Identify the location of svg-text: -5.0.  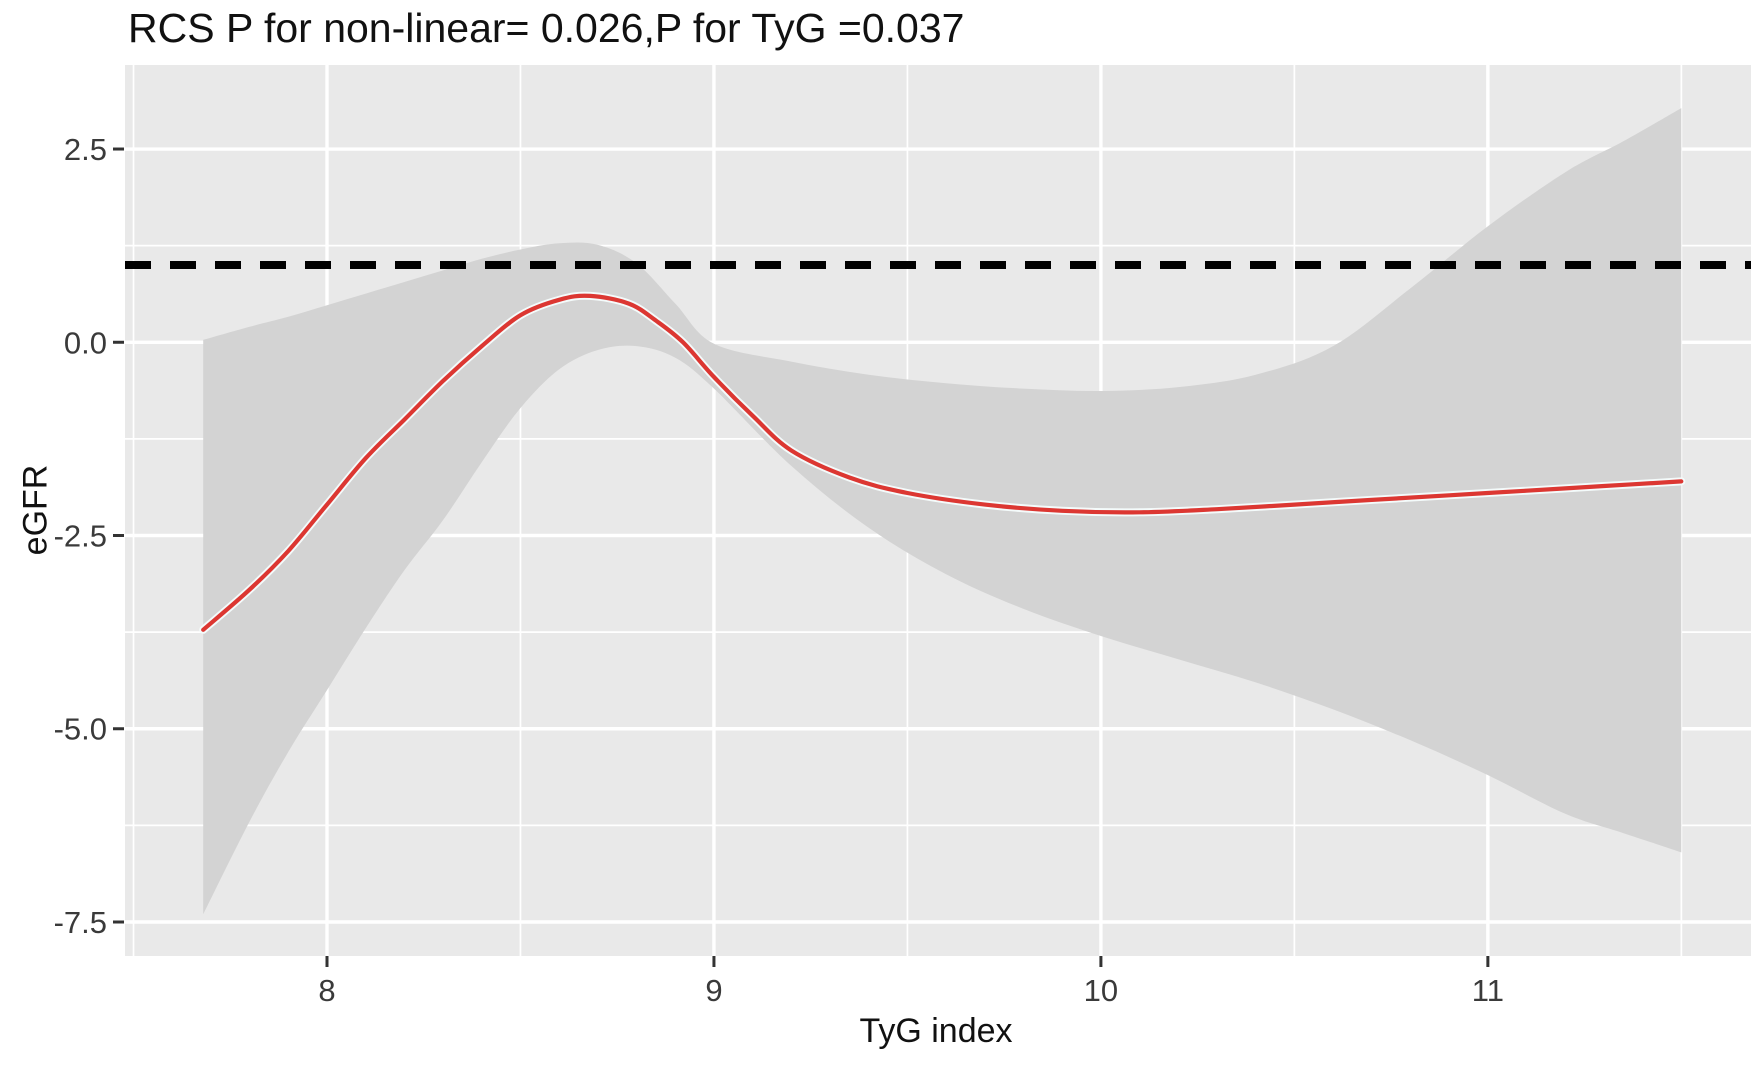
(80, 729).